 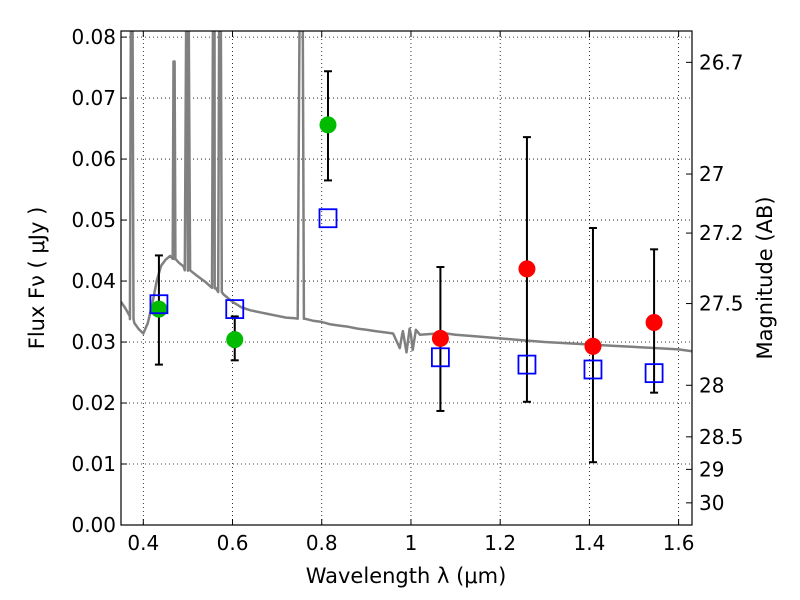 What do you see at coordinates (93, 281) in the screenshot?
I see `y-tick-label: 0.04` at bounding box center [93, 281].